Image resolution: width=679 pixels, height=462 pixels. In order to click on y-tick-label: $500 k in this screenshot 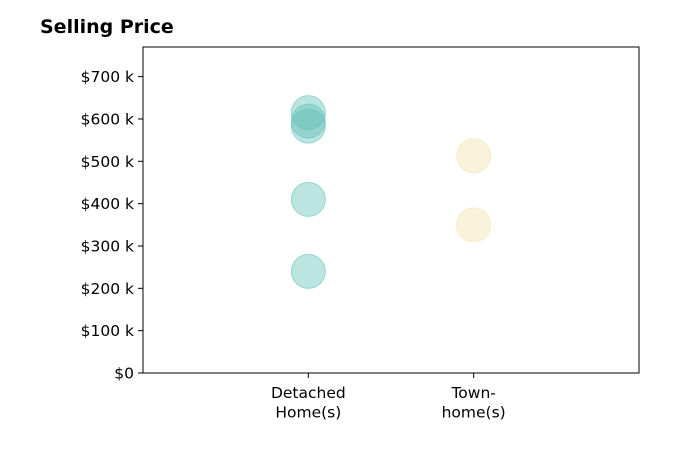, I will do `click(107, 162)`.